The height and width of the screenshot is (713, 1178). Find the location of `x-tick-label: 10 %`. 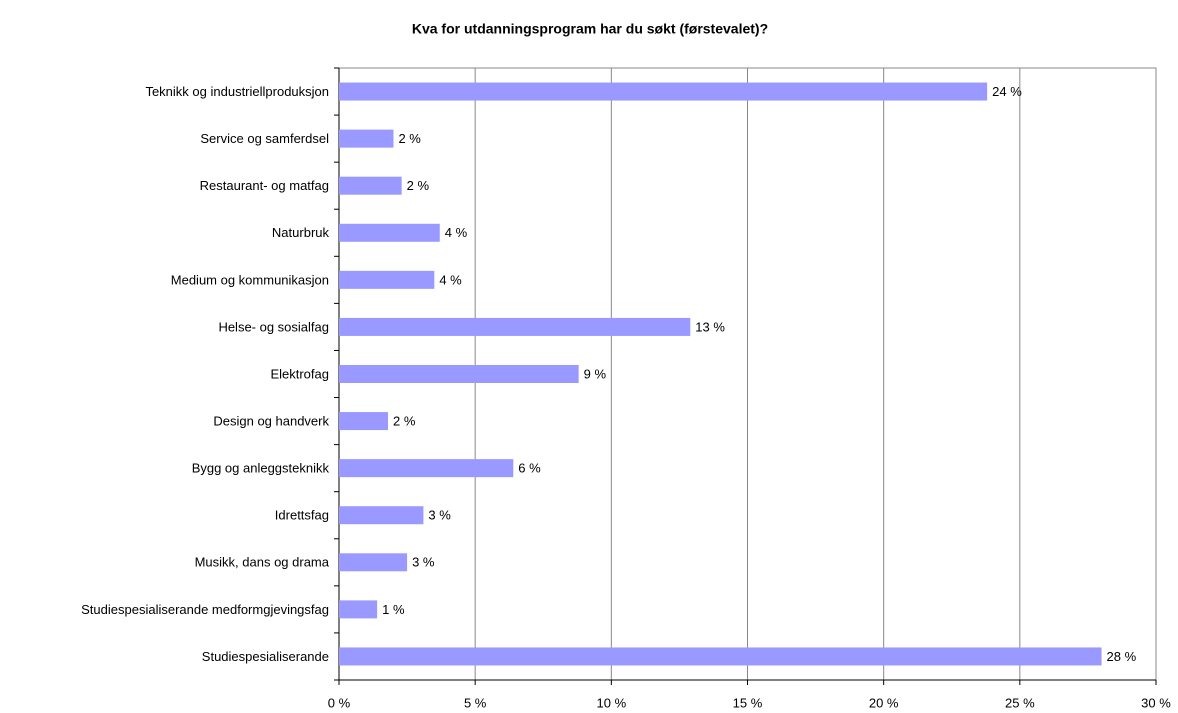

x-tick-label: 10 % is located at coordinates (612, 702).